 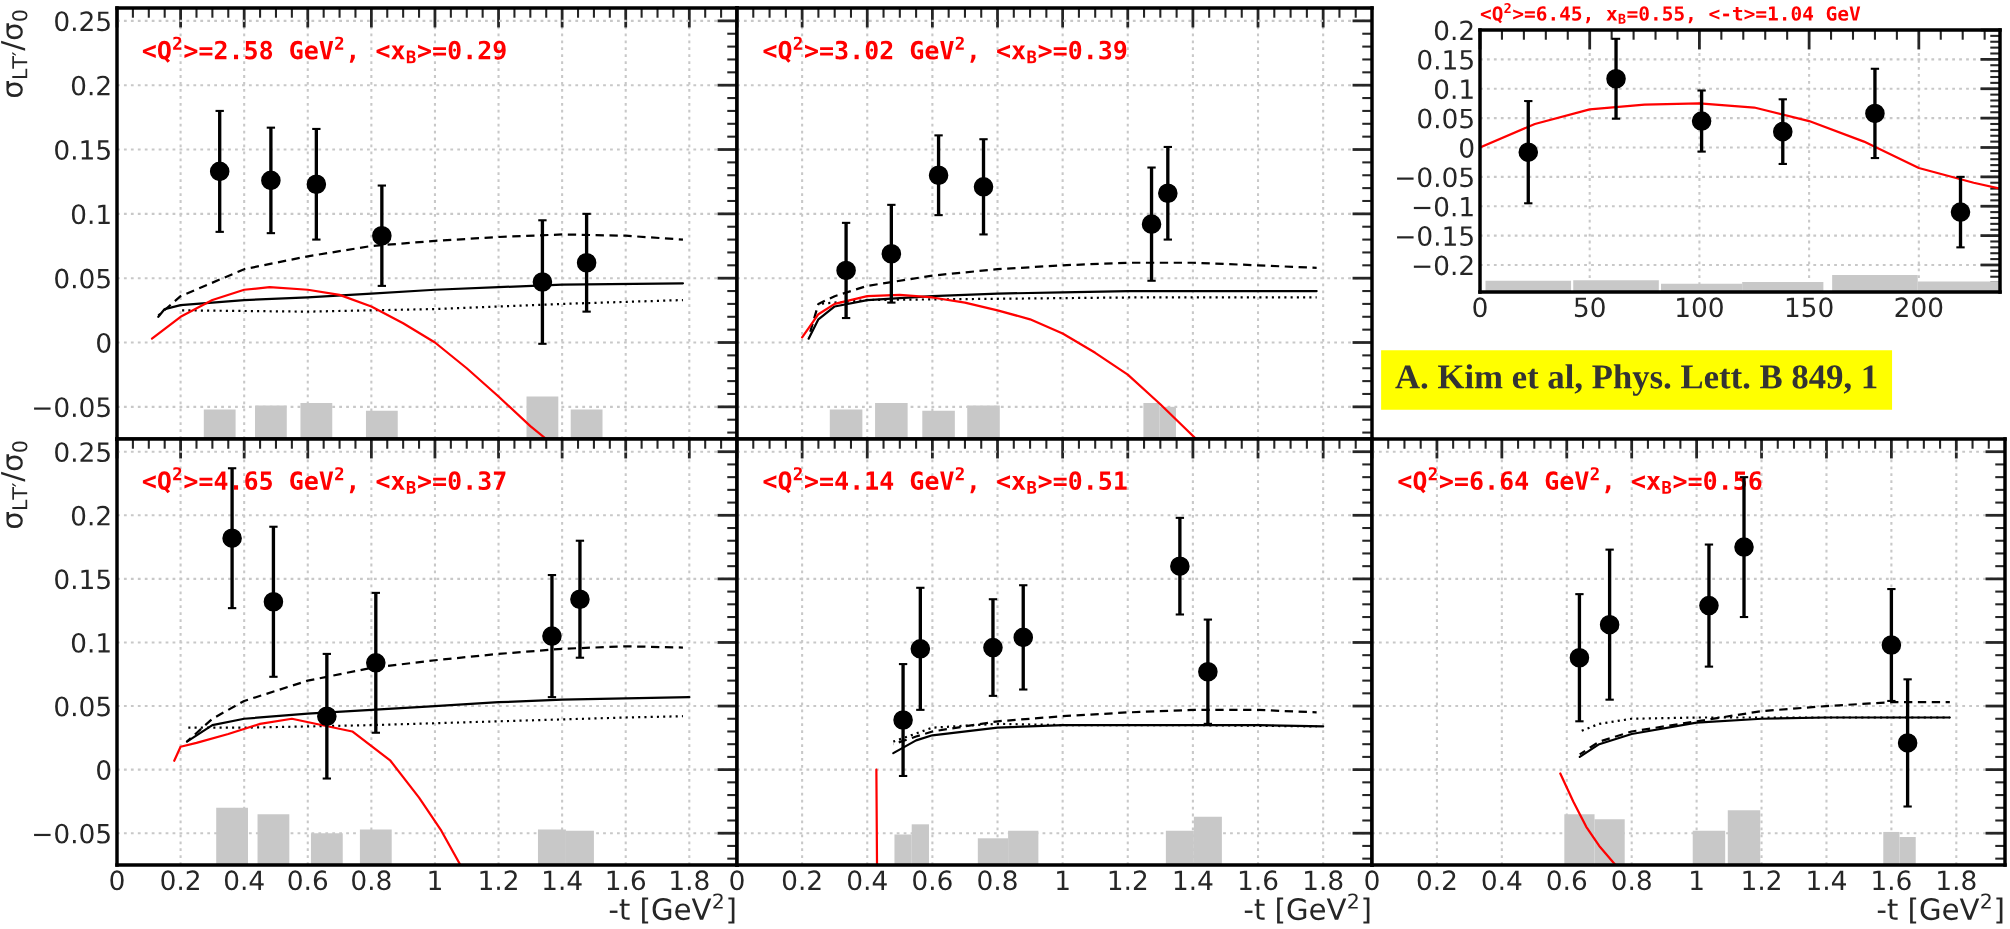 I want to click on x-tick-label: 200, so click(x=1919, y=307).